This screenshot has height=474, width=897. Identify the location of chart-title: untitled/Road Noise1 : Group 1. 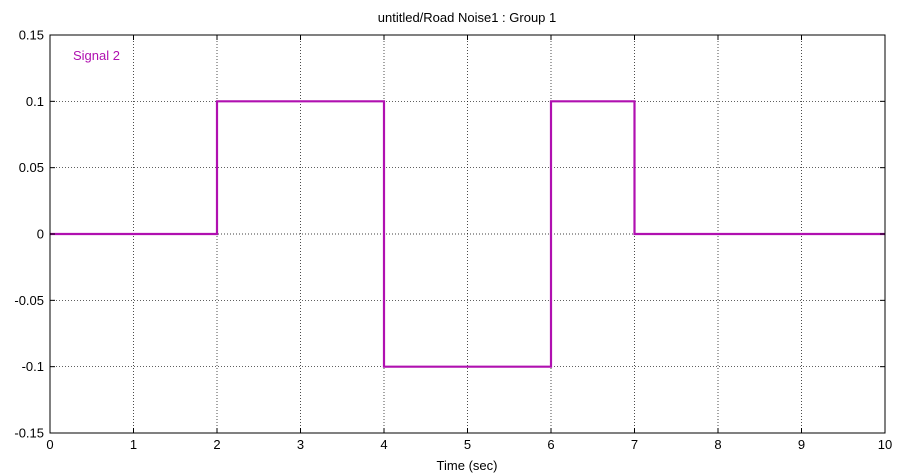
(467, 17).